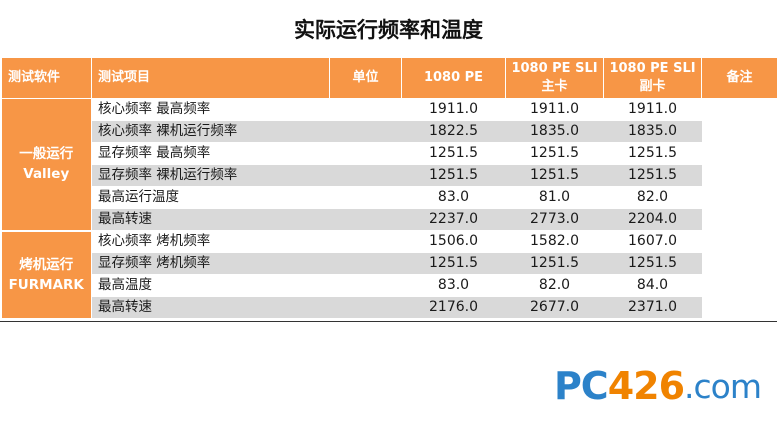 This screenshot has height=422, width=777. Describe the element at coordinates (723, 386) in the screenshot. I see `watermark-domain: .com` at that location.